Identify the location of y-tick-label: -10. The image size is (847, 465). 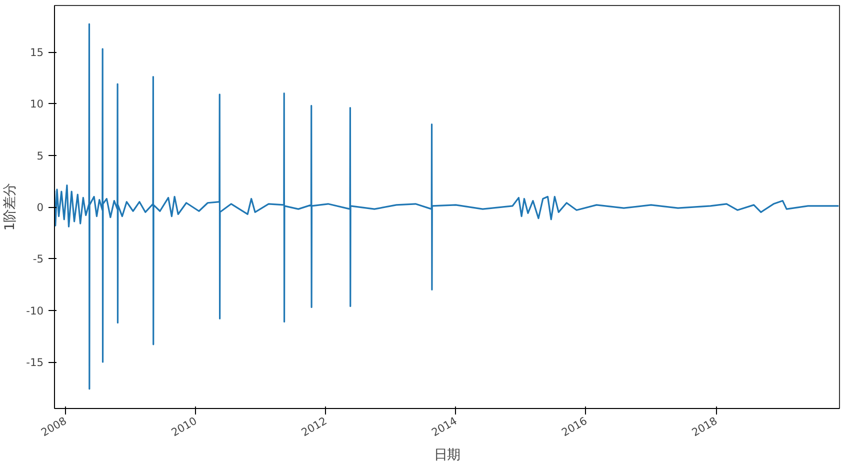
(35, 311).